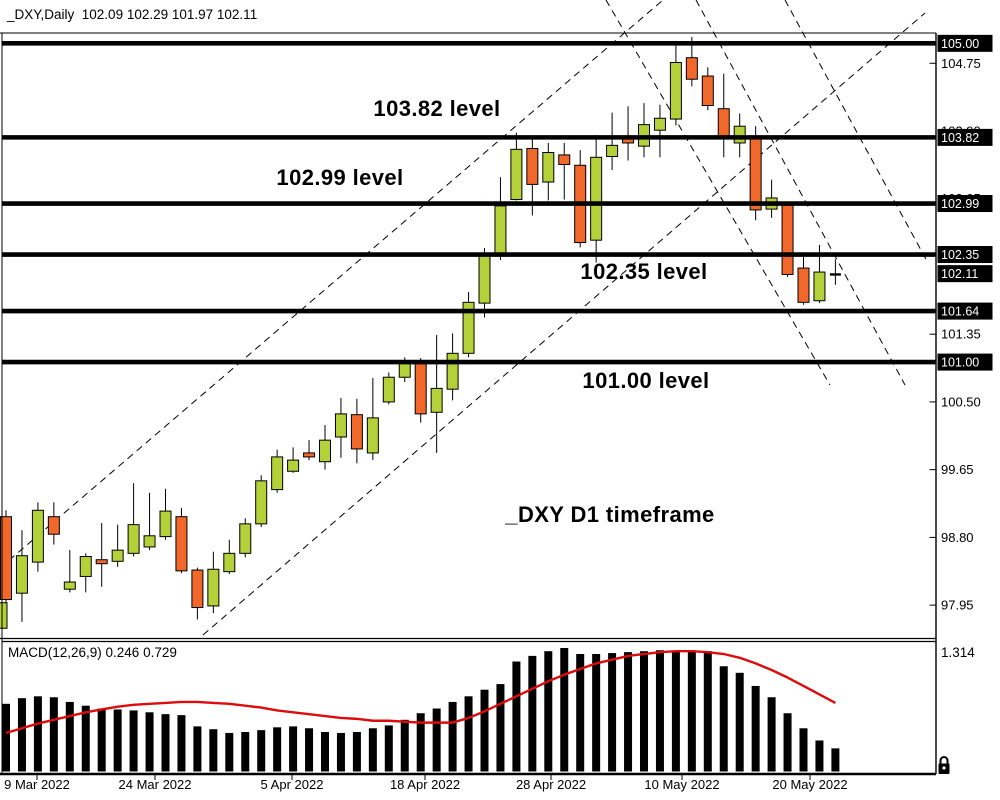  What do you see at coordinates (960, 44) in the screenshot?
I see `price-axis-badge-label: 105.00` at bounding box center [960, 44].